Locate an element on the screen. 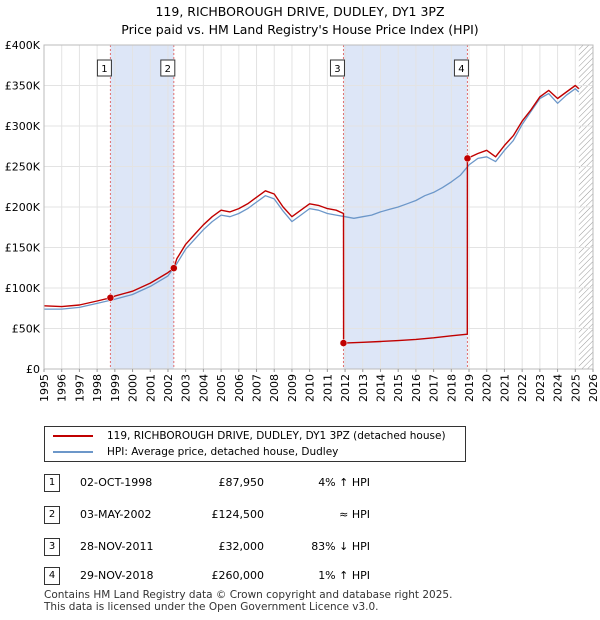 The image size is (600, 620). x-tick-label: 2007 is located at coordinates (257, 388).